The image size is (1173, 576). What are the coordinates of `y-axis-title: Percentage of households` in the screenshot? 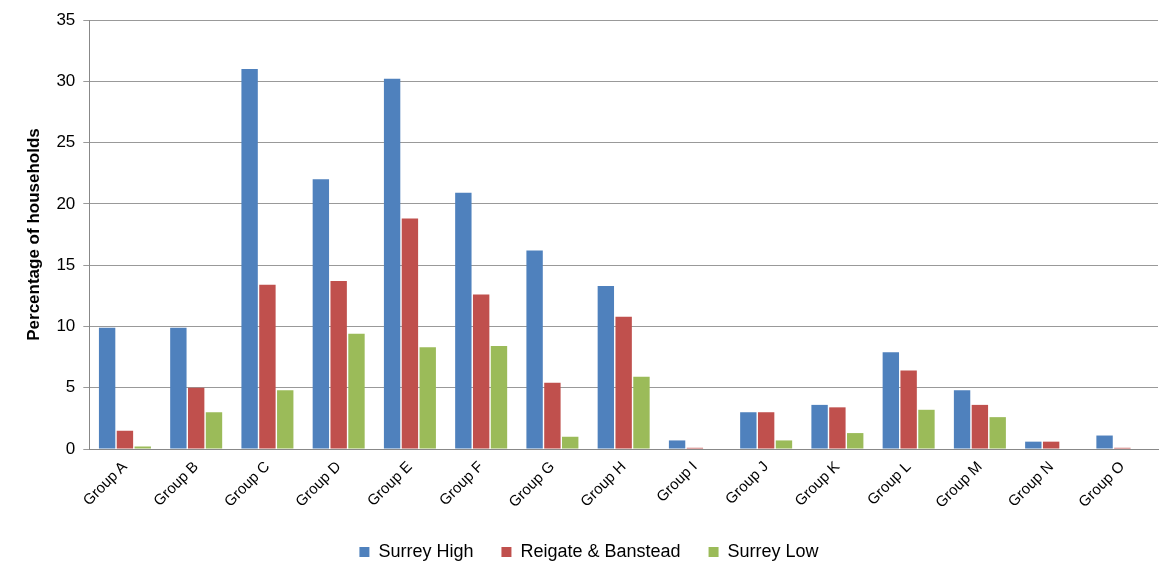 It's located at (33, 234).